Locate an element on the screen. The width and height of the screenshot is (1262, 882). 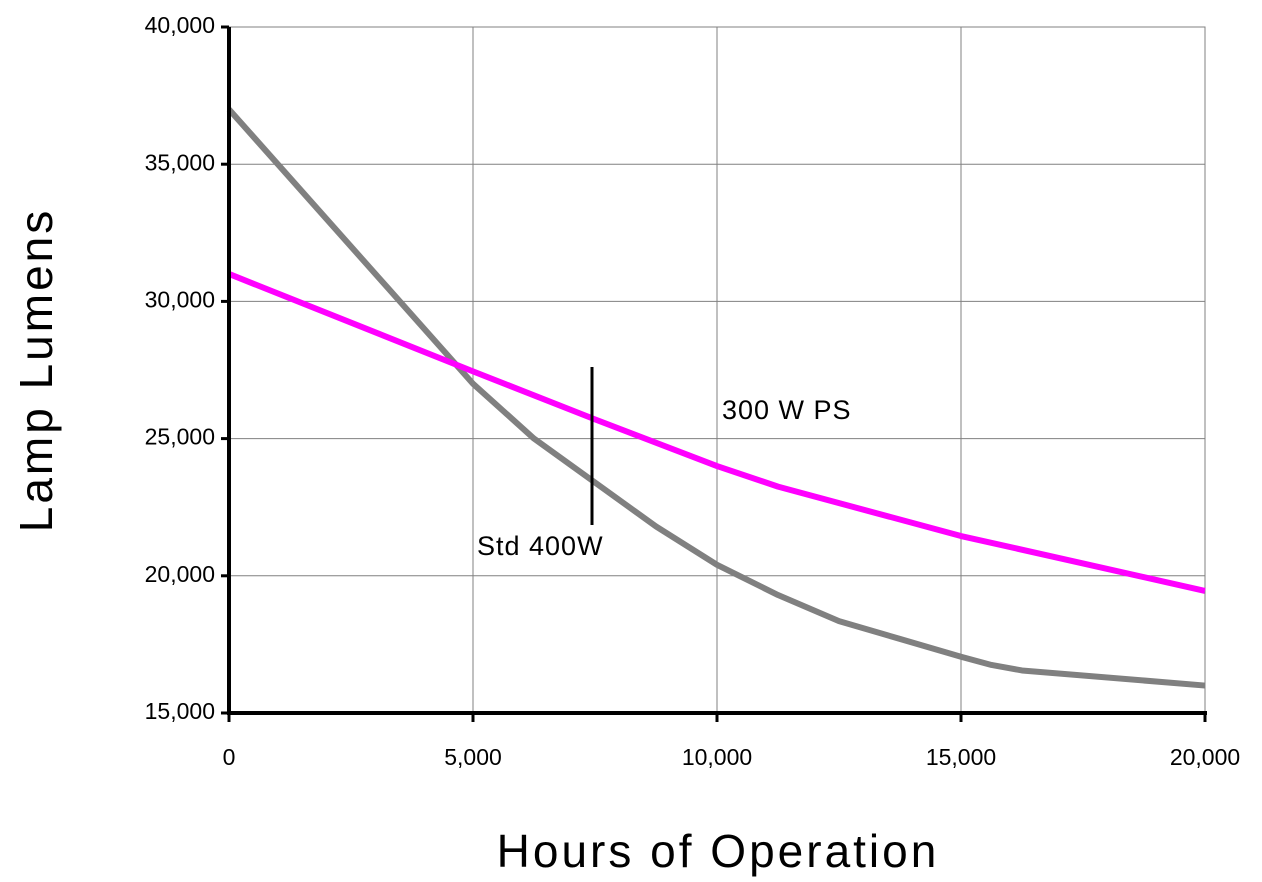
series-label: Std 400W is located at coordinates (540, 546).